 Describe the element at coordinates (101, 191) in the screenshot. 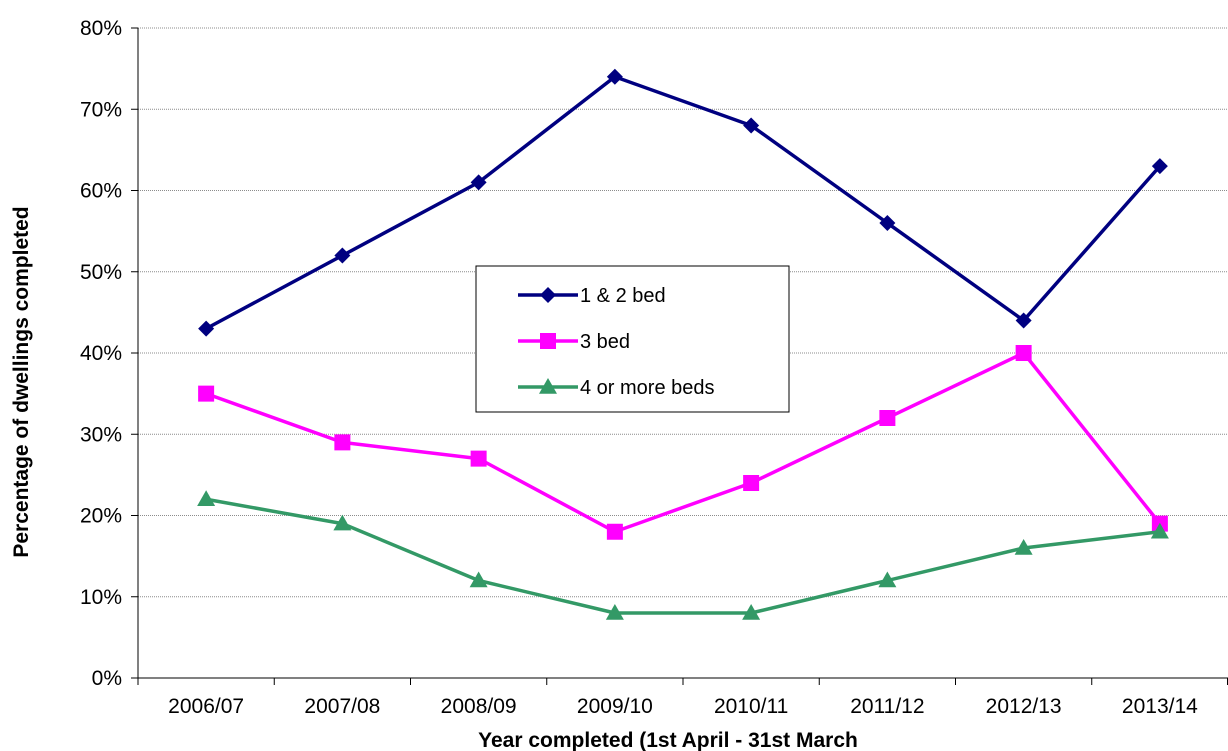

I see `y-tick-label: 60%` at that location.